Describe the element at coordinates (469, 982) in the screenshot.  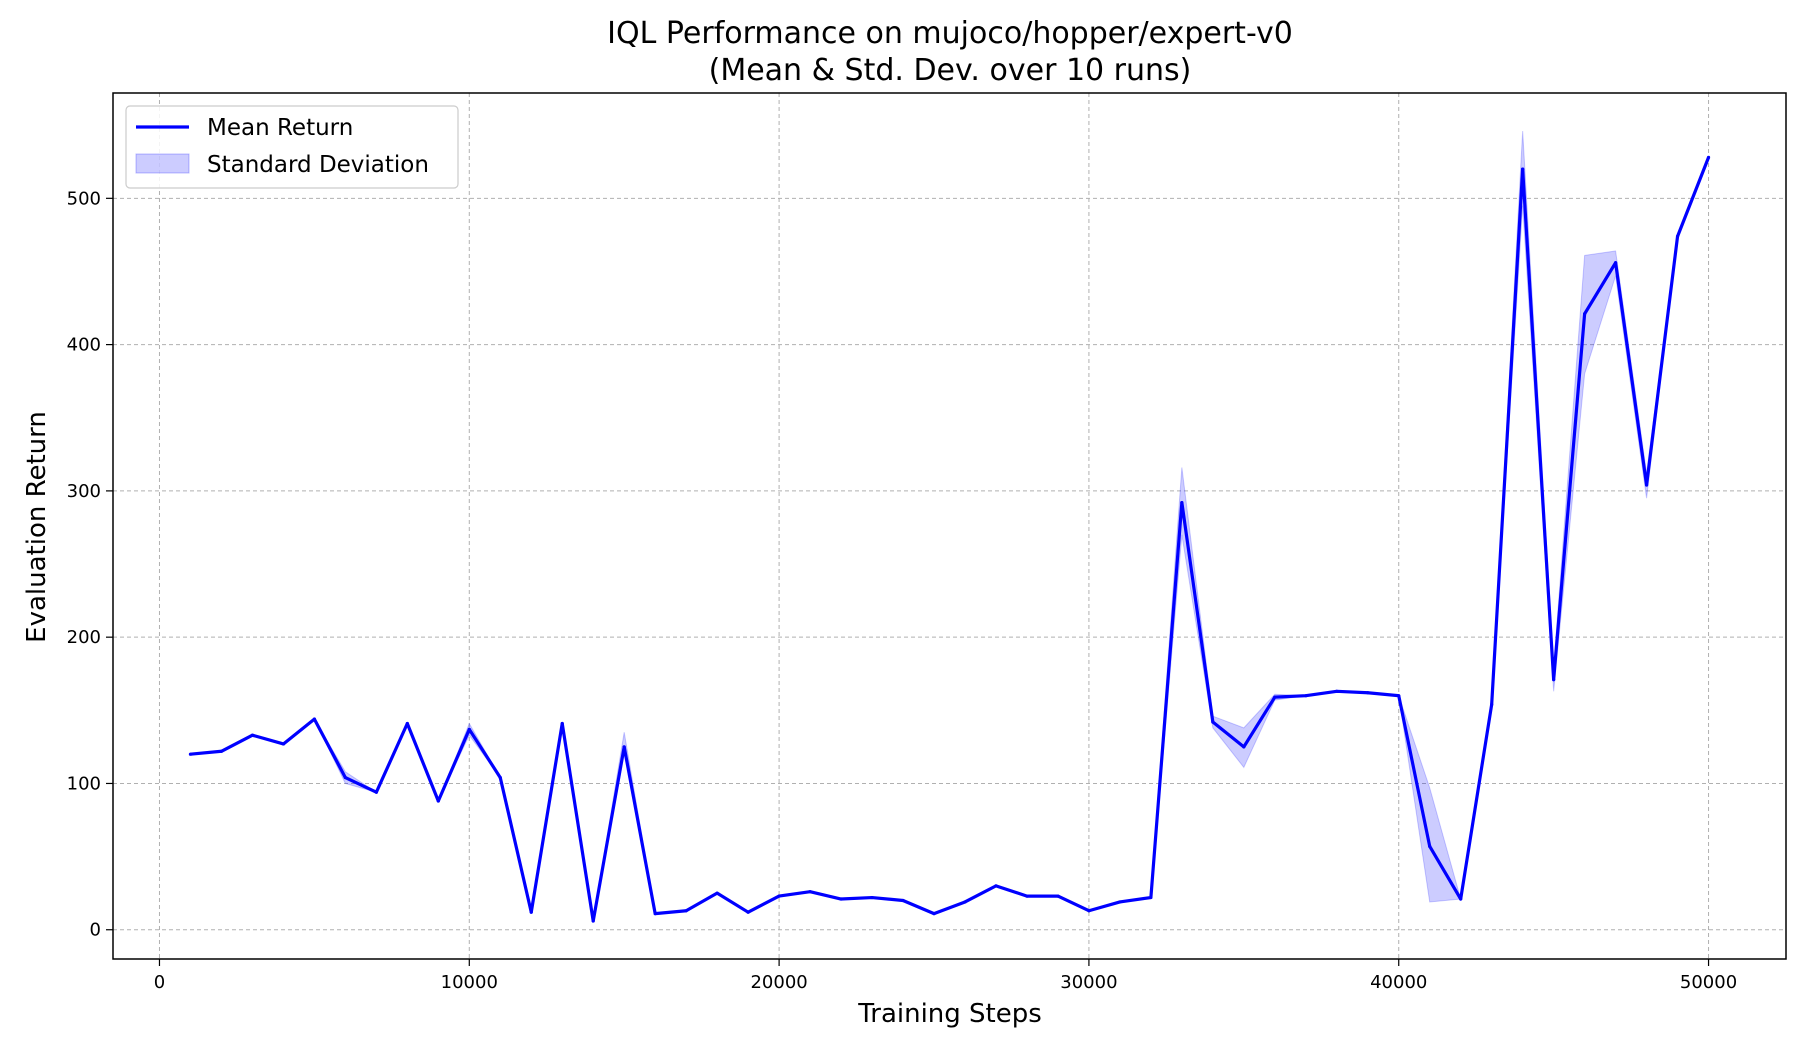
I see `x-tick-label: 10000` at that location.